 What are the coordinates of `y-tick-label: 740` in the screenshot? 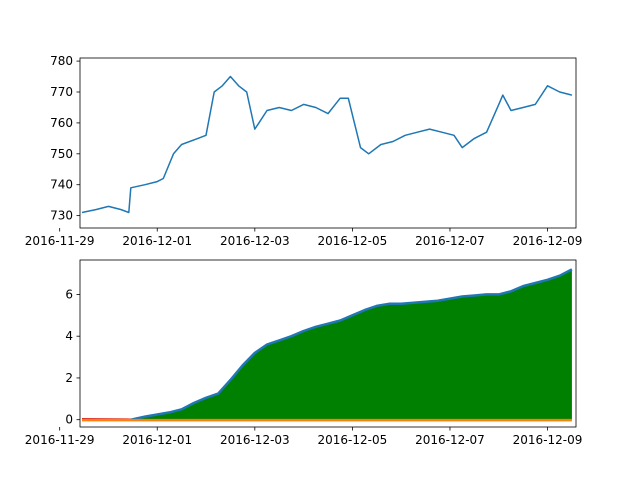 It's located at (61, 185).